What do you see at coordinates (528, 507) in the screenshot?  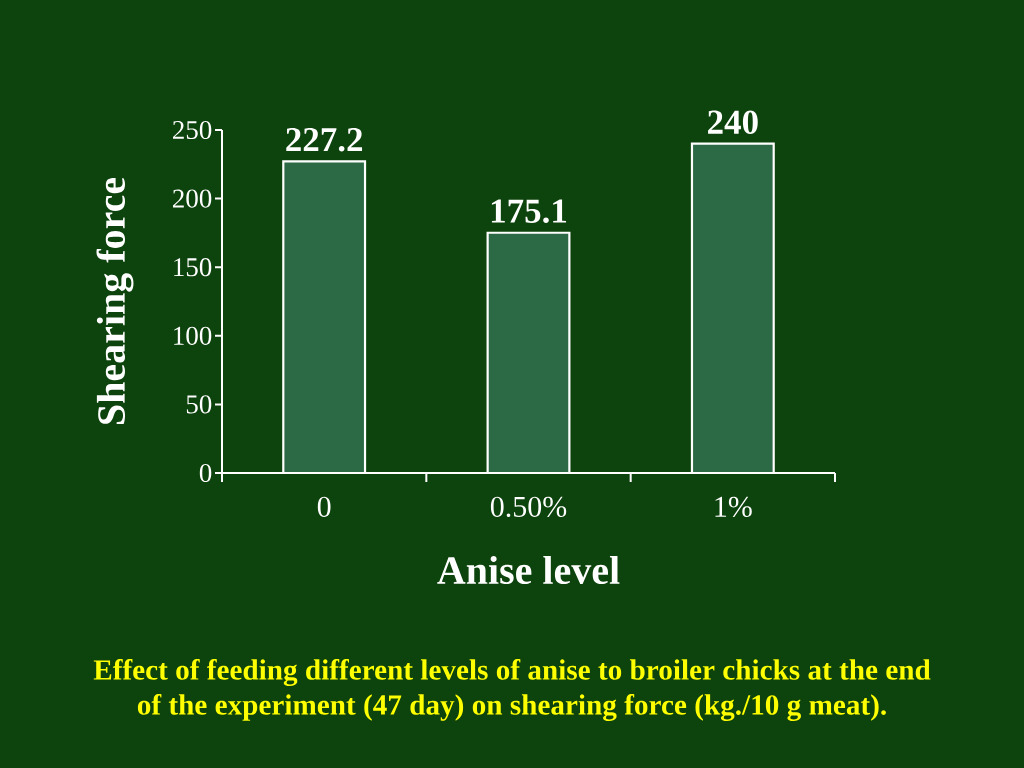 I see `x-tick-label: 0.50%` at bounding box center [528, 507].